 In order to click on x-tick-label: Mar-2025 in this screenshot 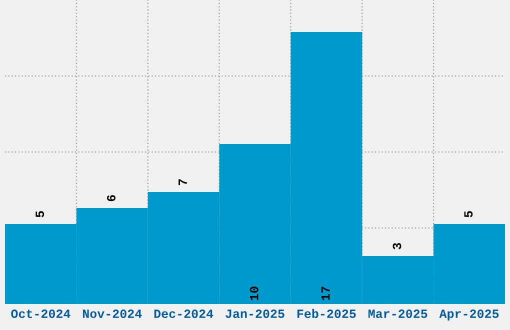, I will do `click(398, 314)`.